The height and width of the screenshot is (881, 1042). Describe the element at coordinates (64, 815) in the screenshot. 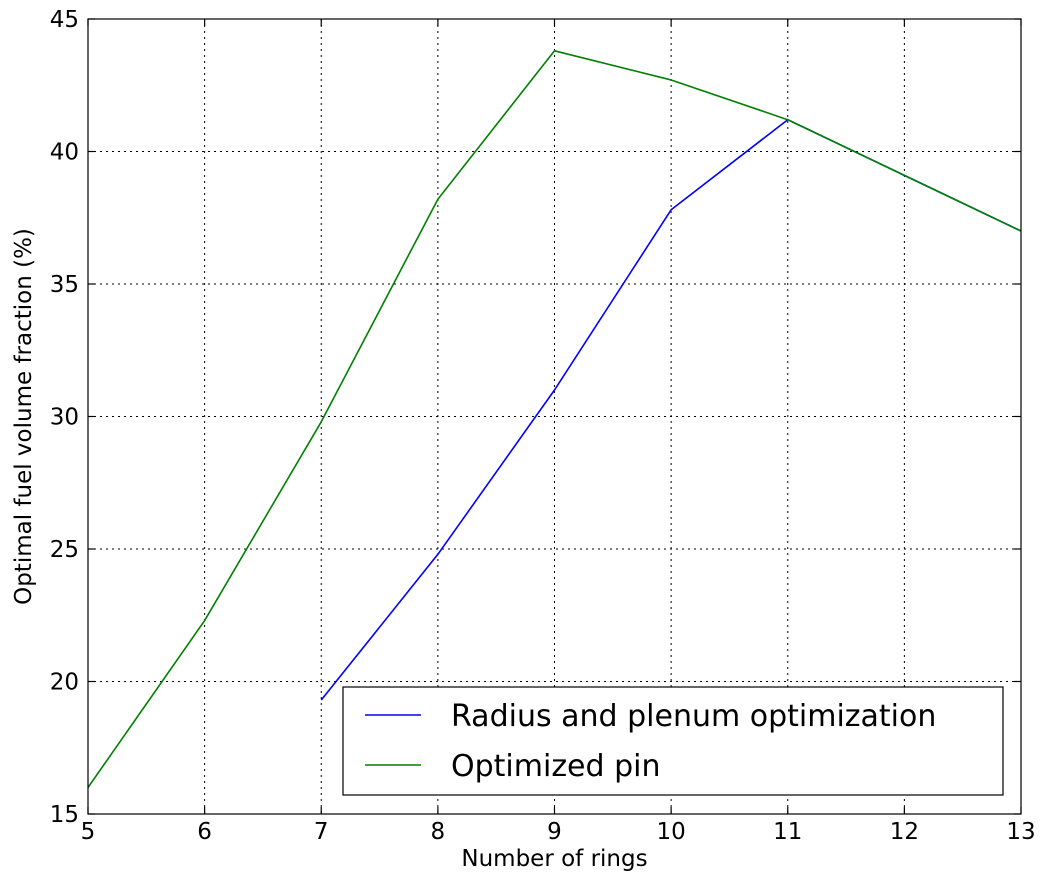

I see `y-tick-label: 15` at that location.